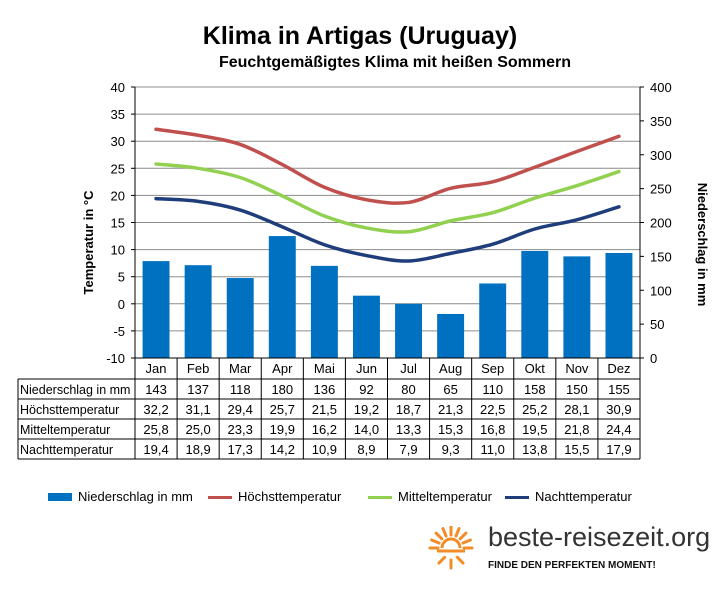 Image resolution: width=720 pixels, height=593 pixels. Describe the element at coordinates (155, 429) in the screenshot. I see `table-cell: 25,8` at that location.